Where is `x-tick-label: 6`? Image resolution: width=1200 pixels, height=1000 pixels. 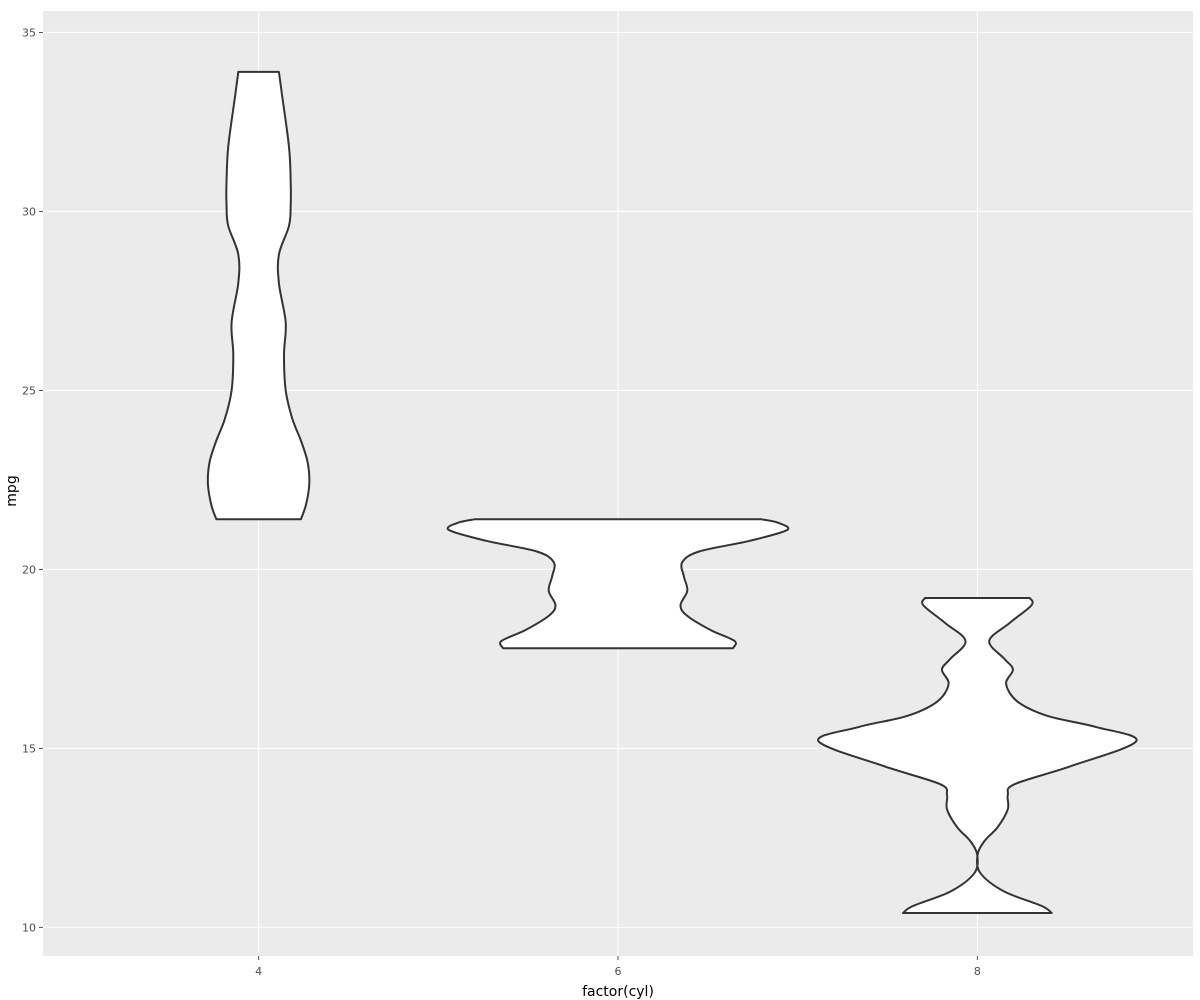
x-tick-label: 6 is located at coordinates (618, 971).